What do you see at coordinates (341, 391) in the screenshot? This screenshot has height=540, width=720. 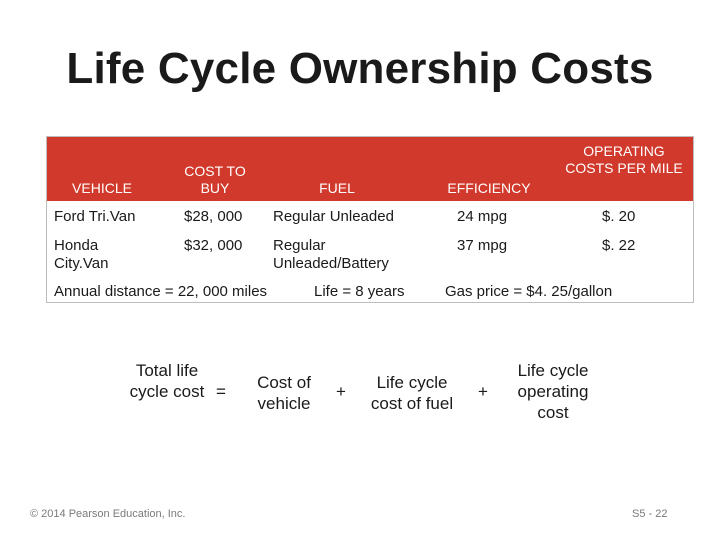 I see `formula-plus-1: +` at bounding box center [341, 391].